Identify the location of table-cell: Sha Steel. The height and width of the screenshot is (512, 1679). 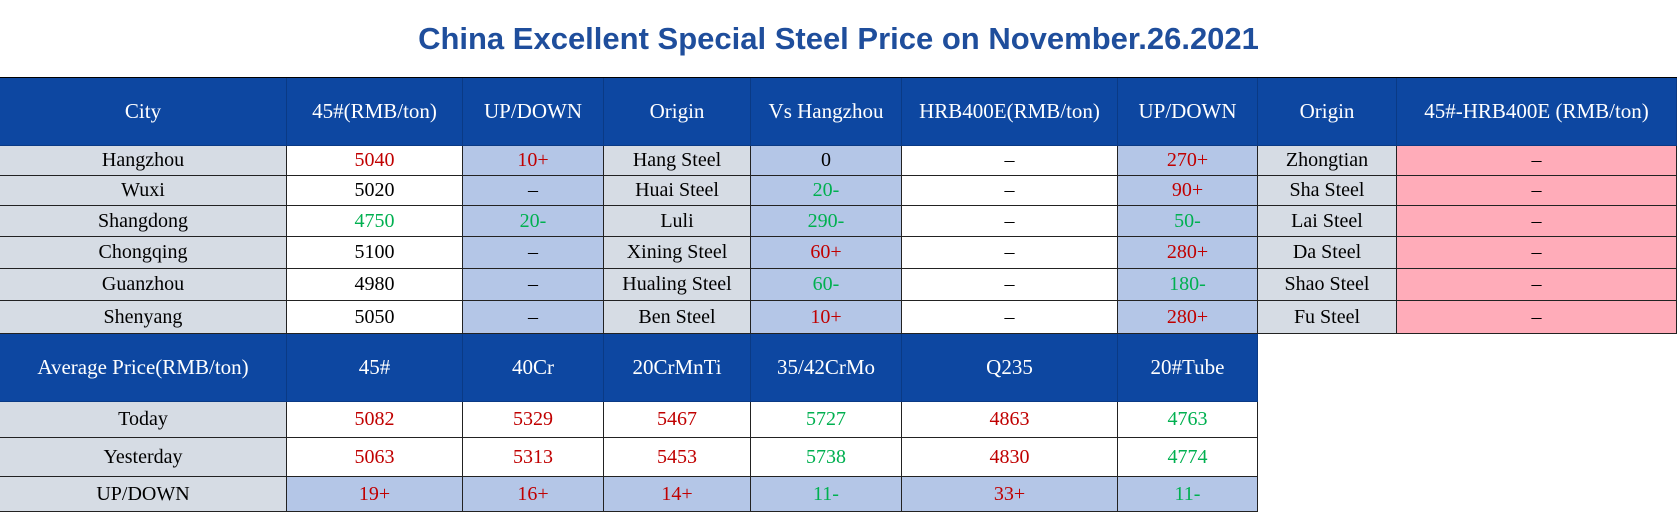
(1327, 191).